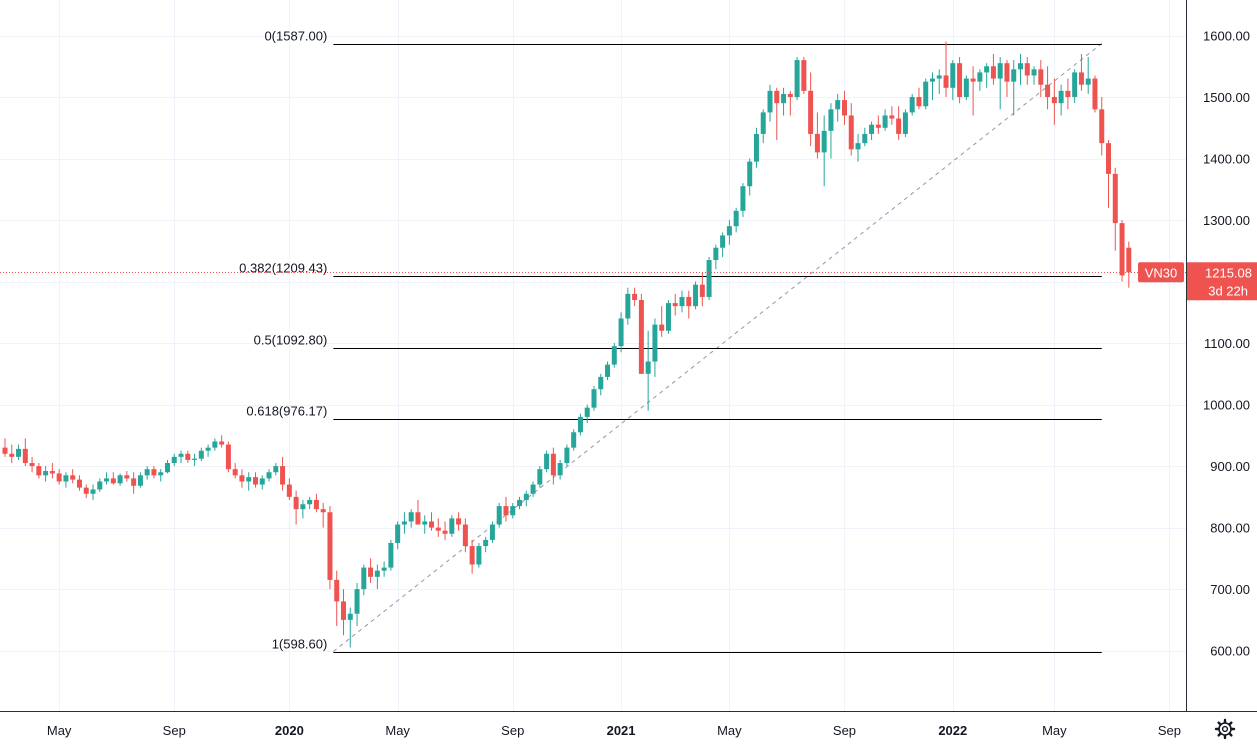 This screenshot has width=1257, height=746. Describe the element at coordinates (1226, 159) in the screenshot. I see `price-tick-label: 1400.00` at that location.